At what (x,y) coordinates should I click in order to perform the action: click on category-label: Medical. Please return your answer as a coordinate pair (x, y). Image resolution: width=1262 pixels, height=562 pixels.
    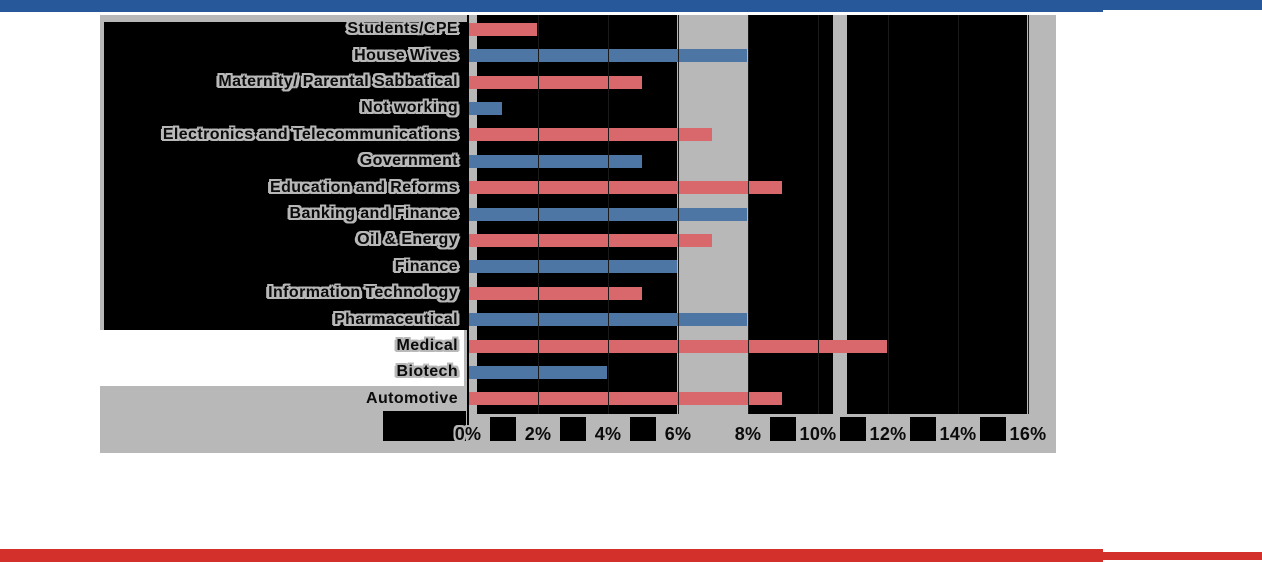
    Looking at the image, I should click on (427, 345).